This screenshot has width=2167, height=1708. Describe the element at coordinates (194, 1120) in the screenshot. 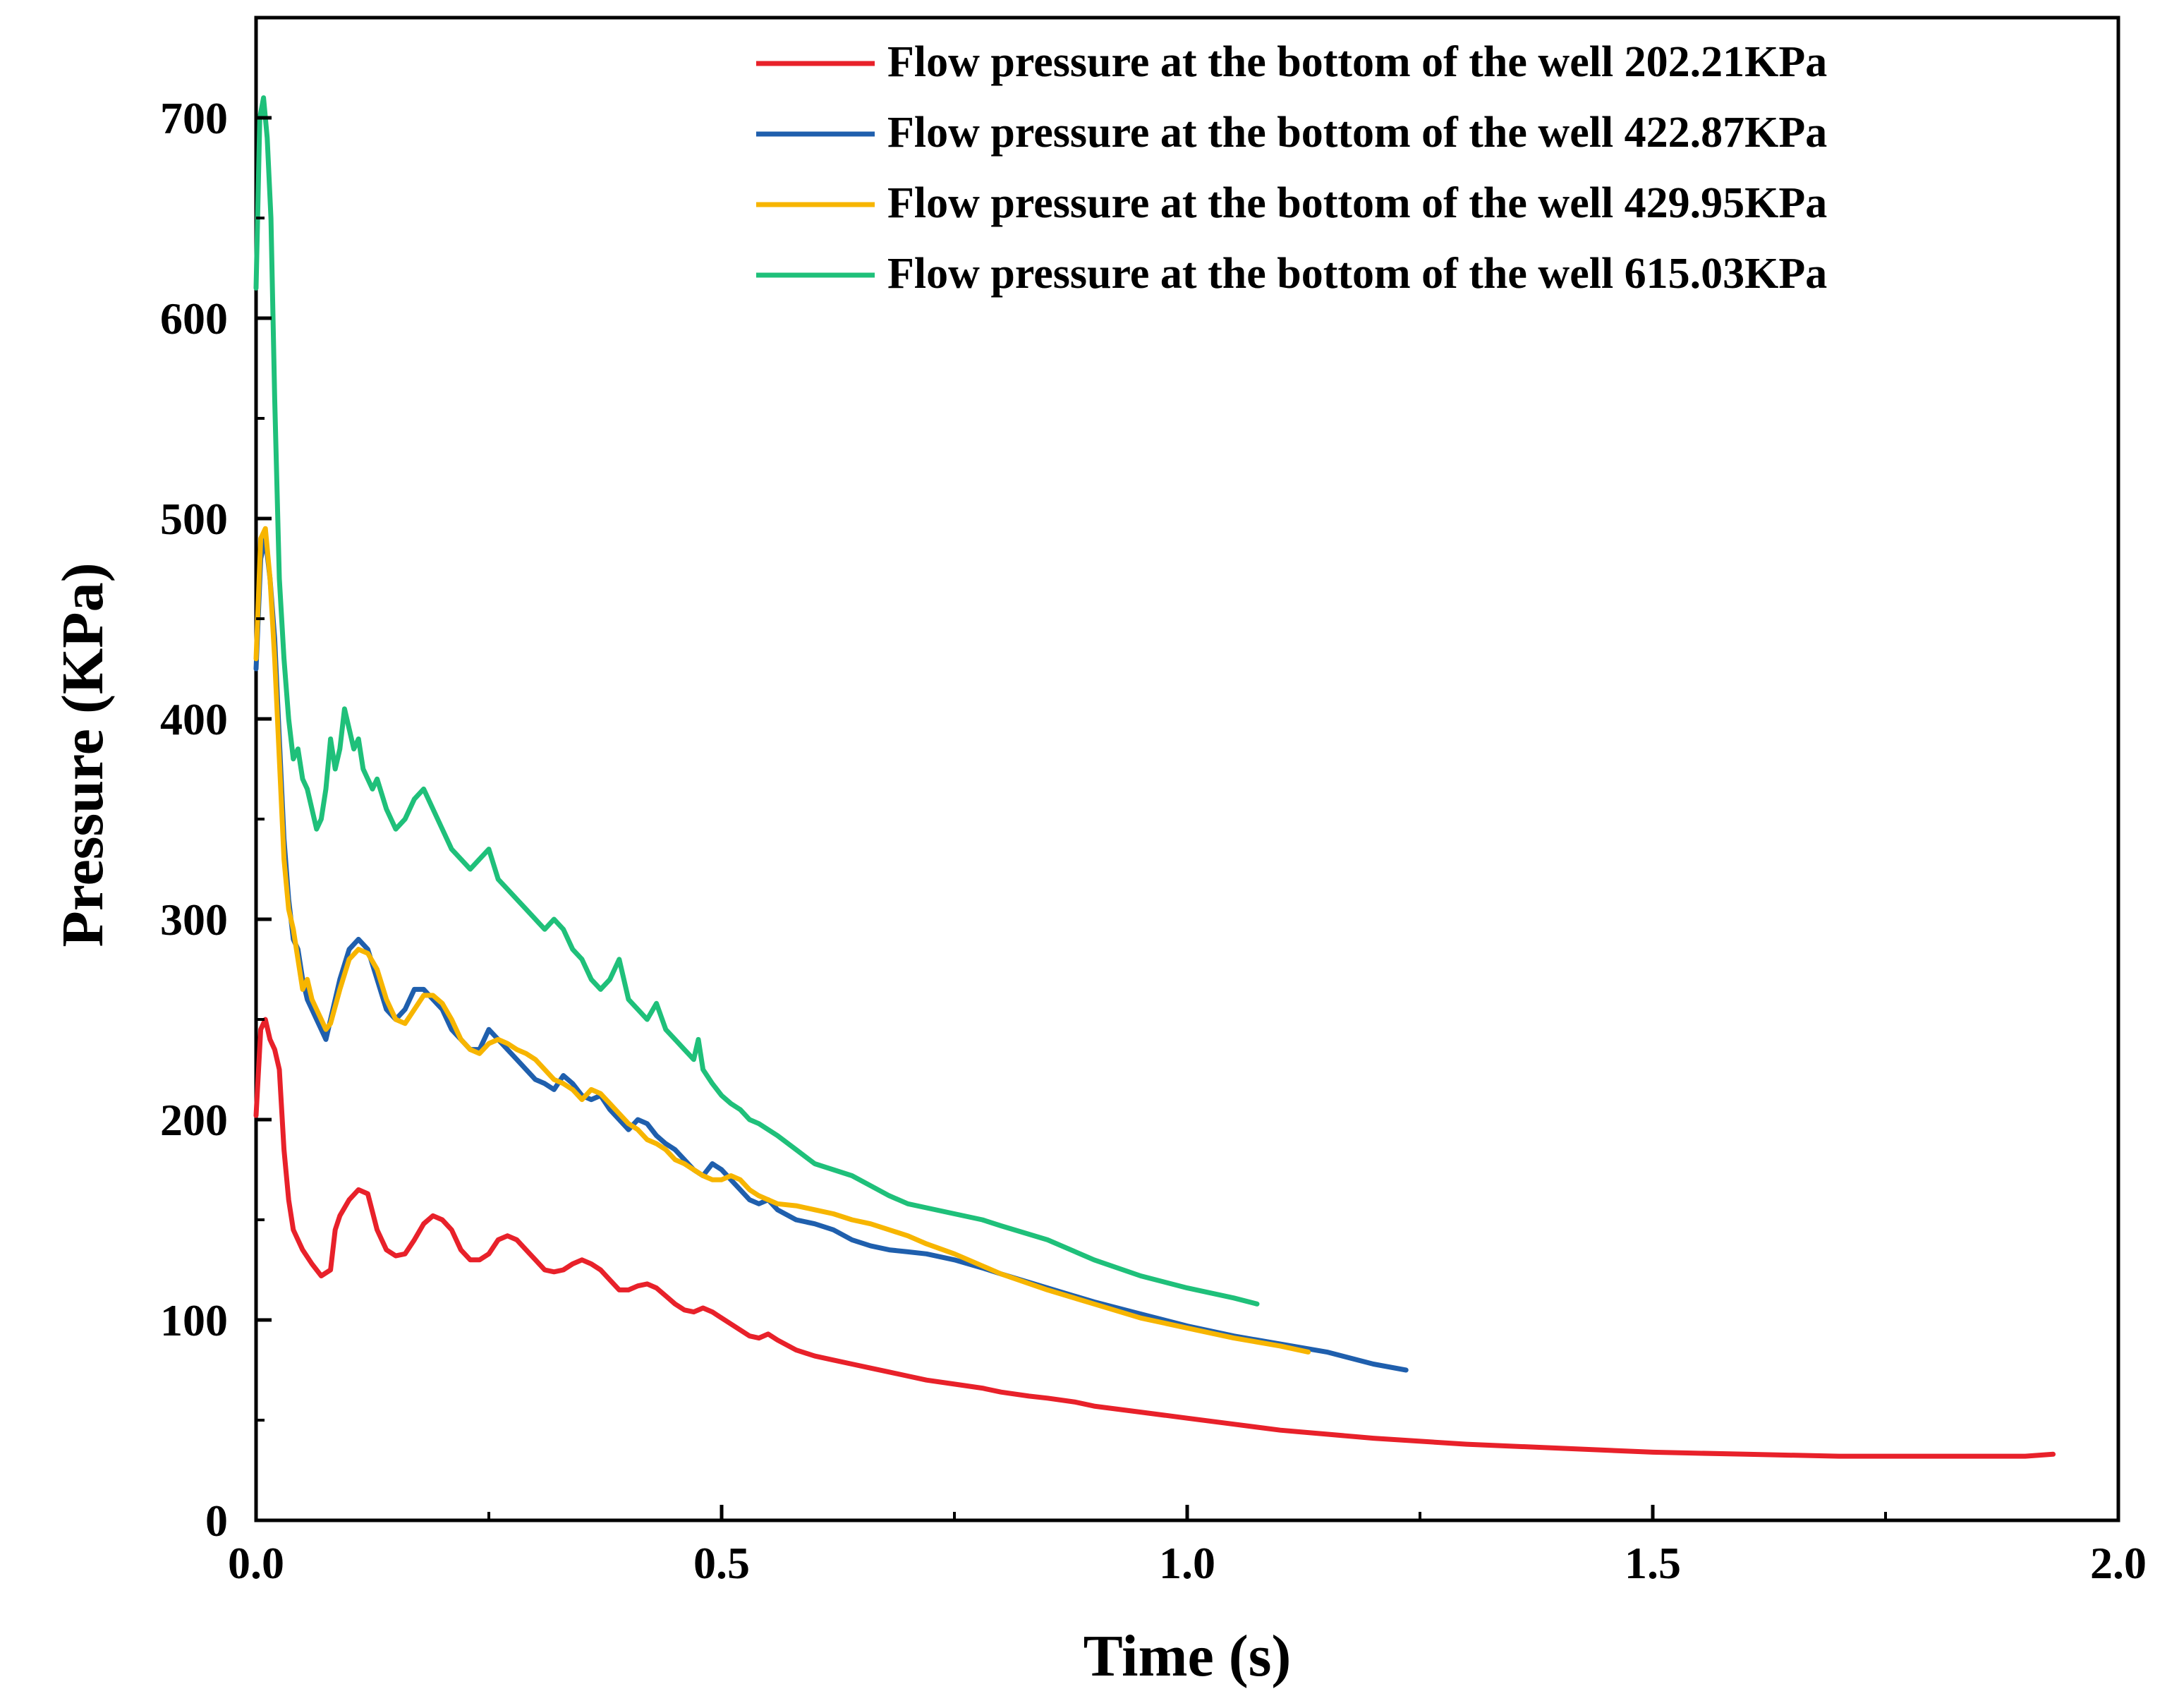

I see `y-tick-label-2: 200` at that location.